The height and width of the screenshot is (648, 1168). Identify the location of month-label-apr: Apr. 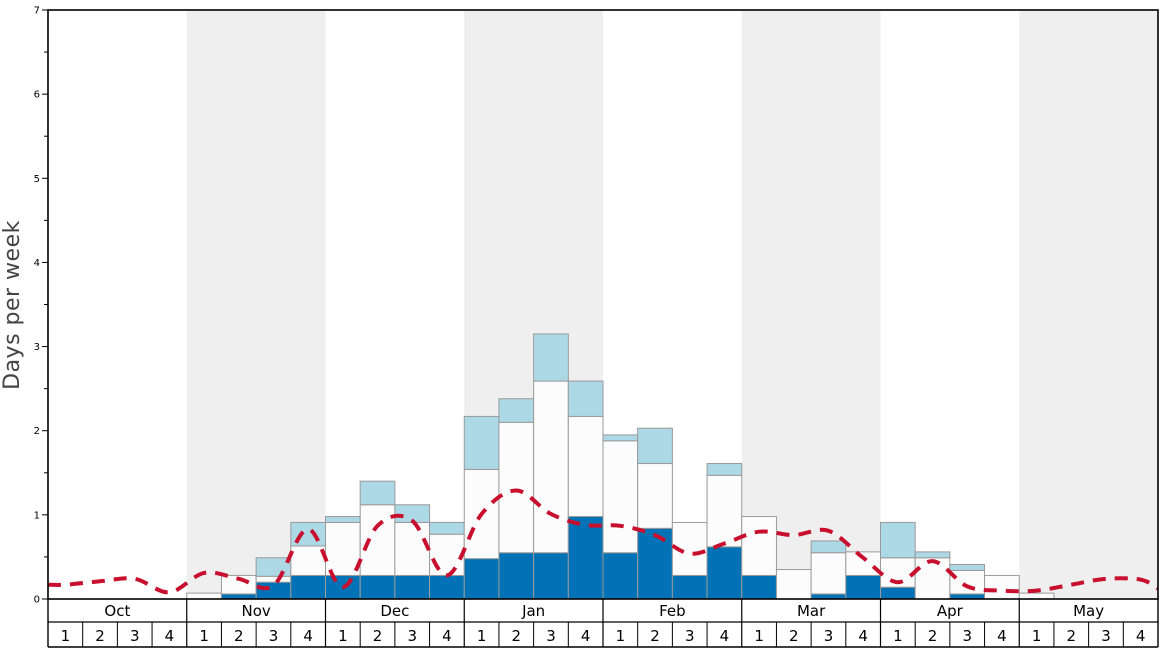
(950, 611).